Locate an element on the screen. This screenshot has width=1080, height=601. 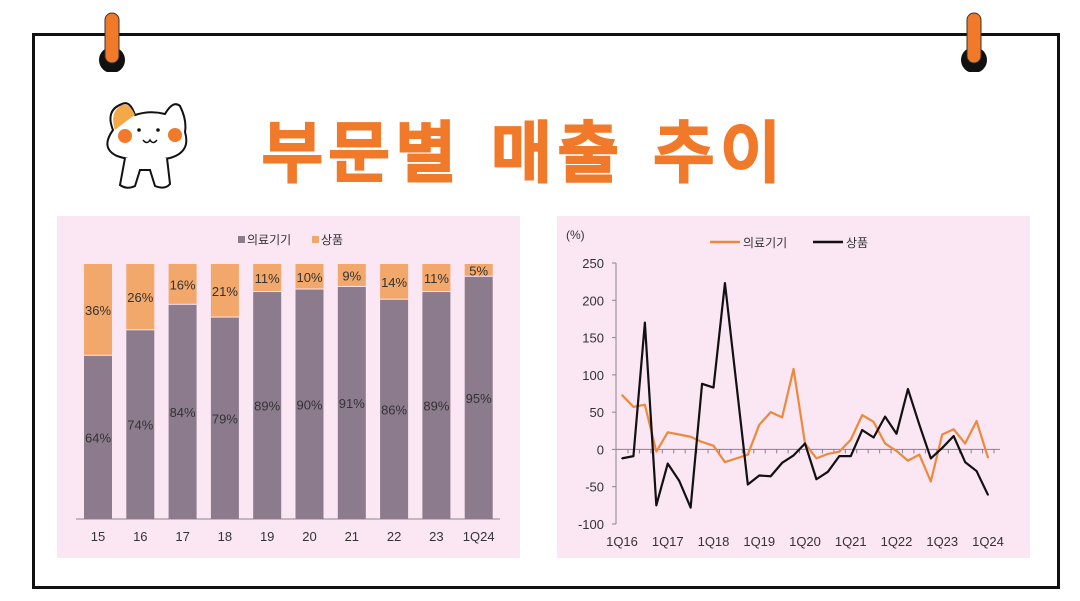
x-tick-label: 17 is located at coordinates (182, 536).